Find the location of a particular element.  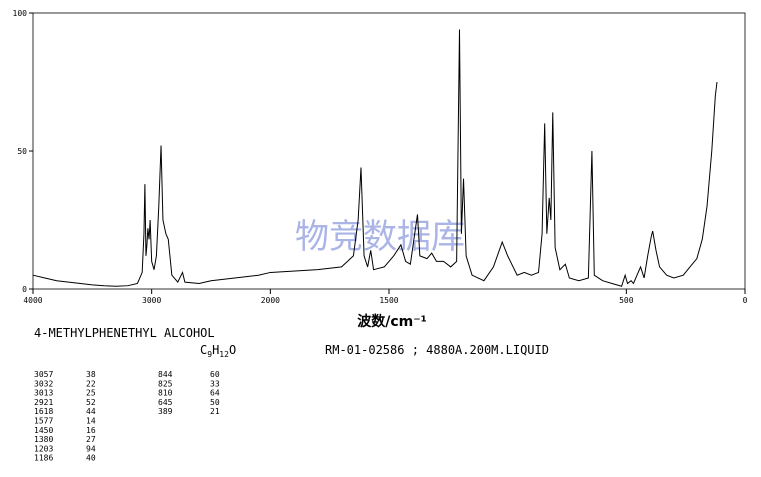

peak-wavenumber: 3057 is located at coordinates (43, 374).